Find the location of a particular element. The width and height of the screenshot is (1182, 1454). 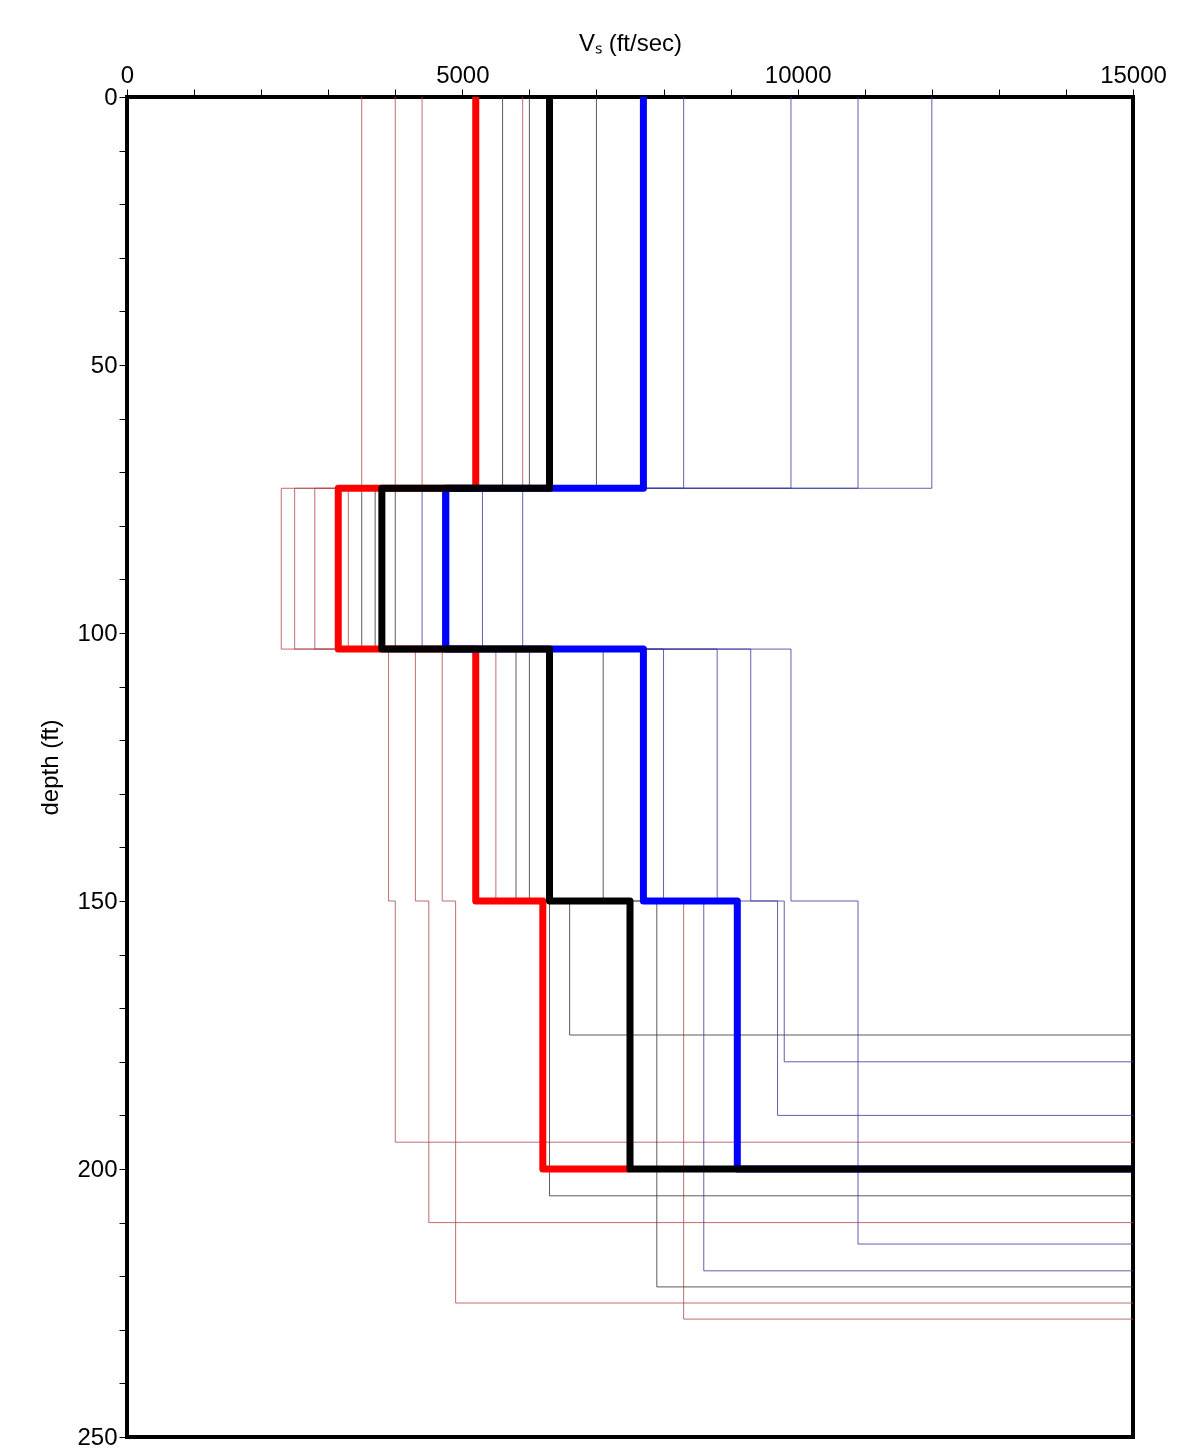

y-tick-label: 250 is located at coordinates (97, 1436).